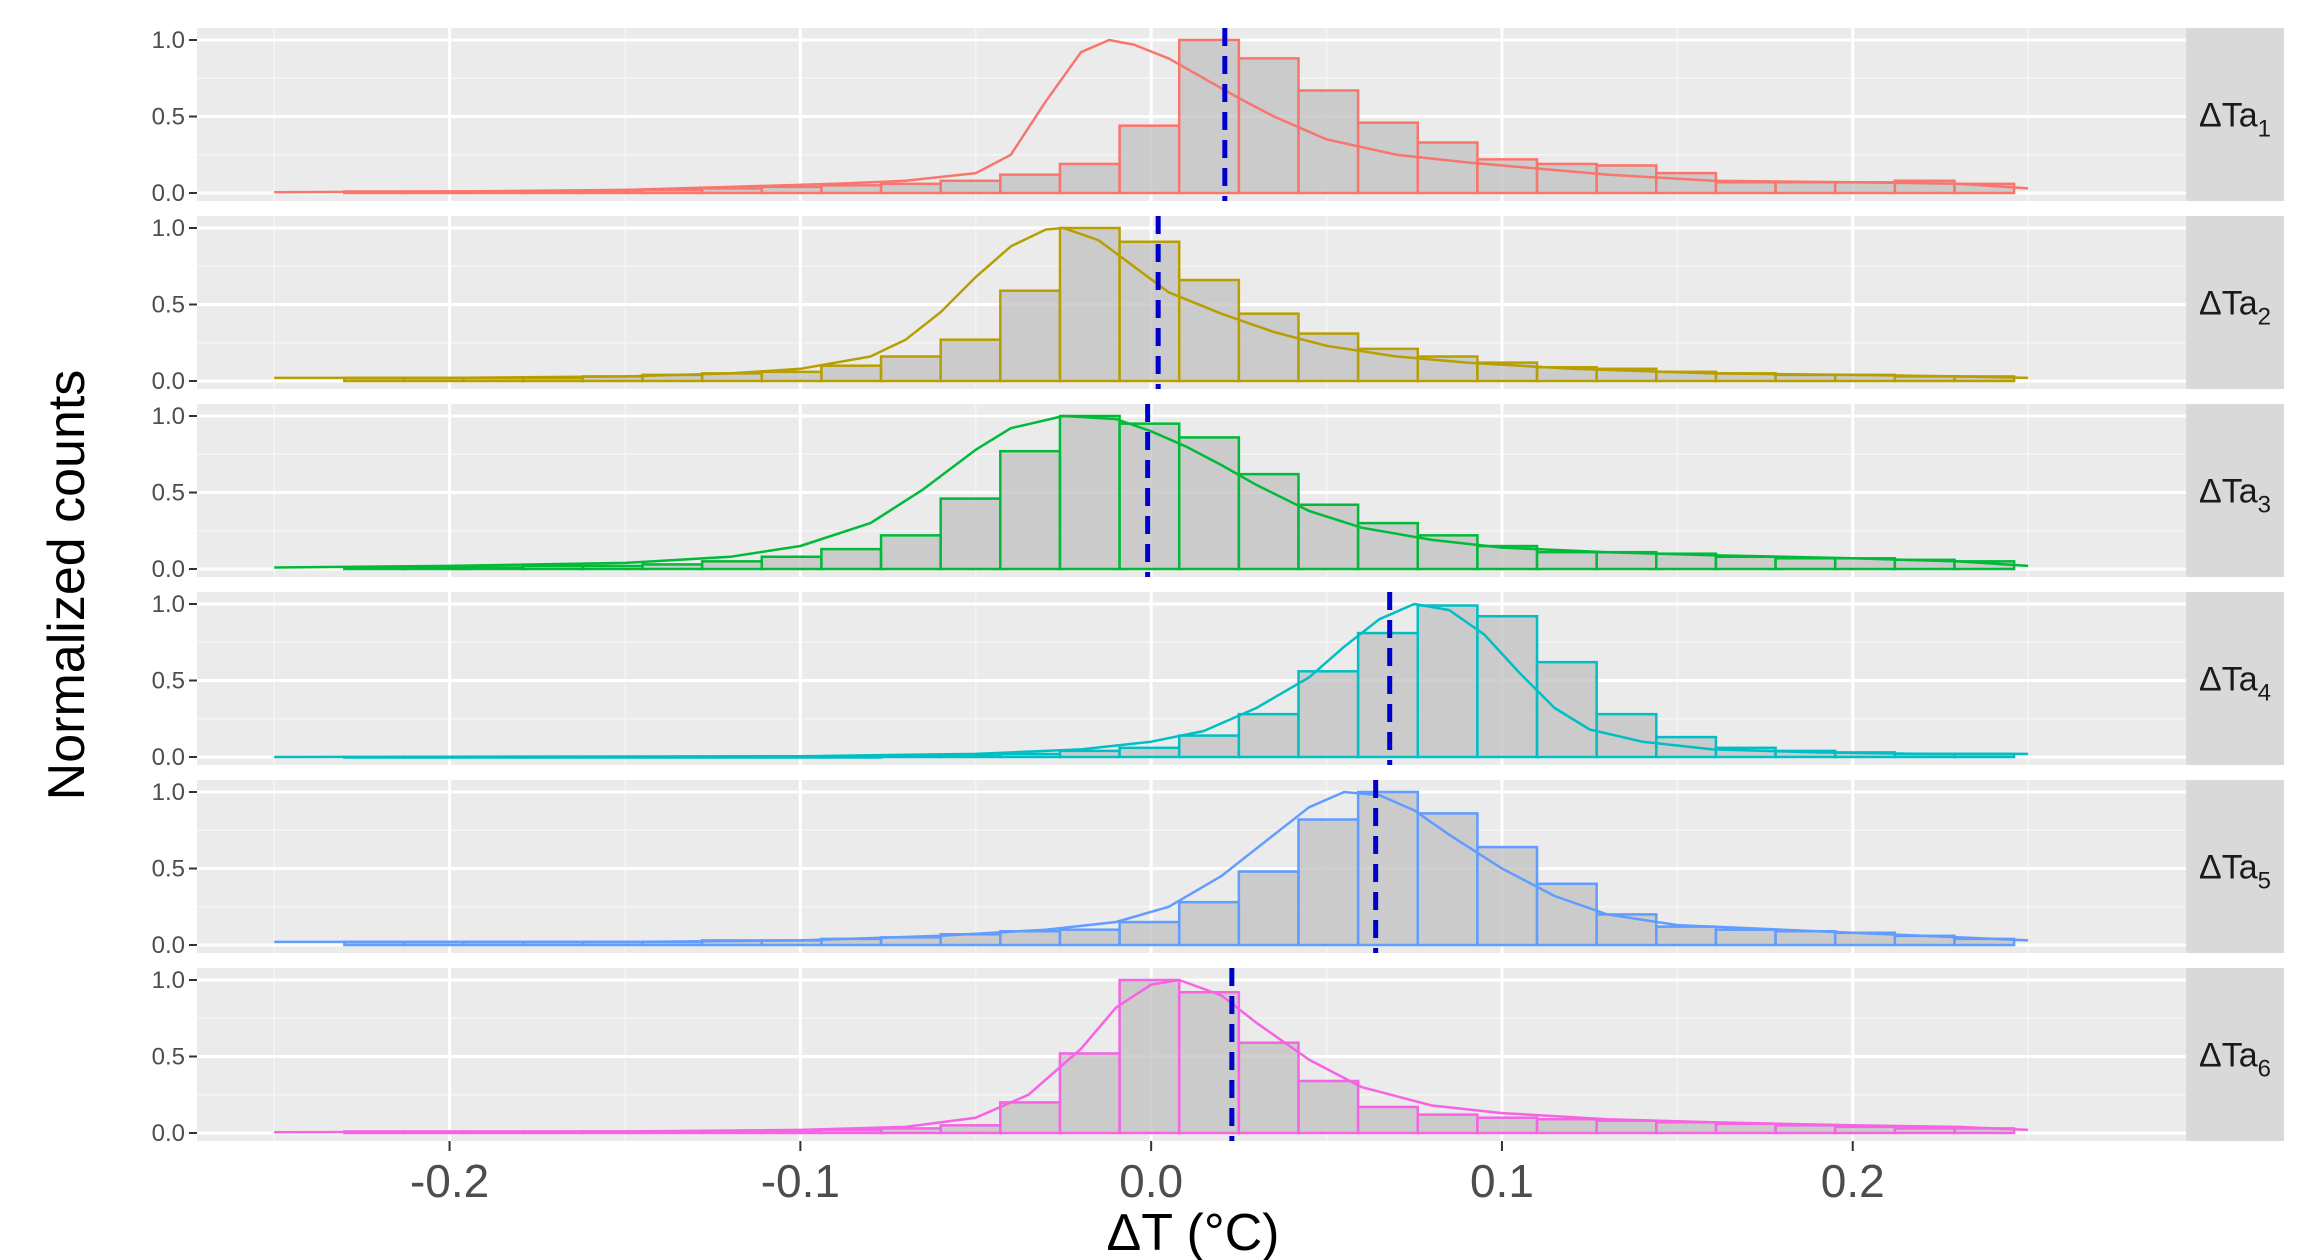 Image resolution: width=2324 pixels, height=1260 pixels. Describe the element at coordinates (449, 1181) in the screenshot. I see `x-tick-label: -0.2` at that location.